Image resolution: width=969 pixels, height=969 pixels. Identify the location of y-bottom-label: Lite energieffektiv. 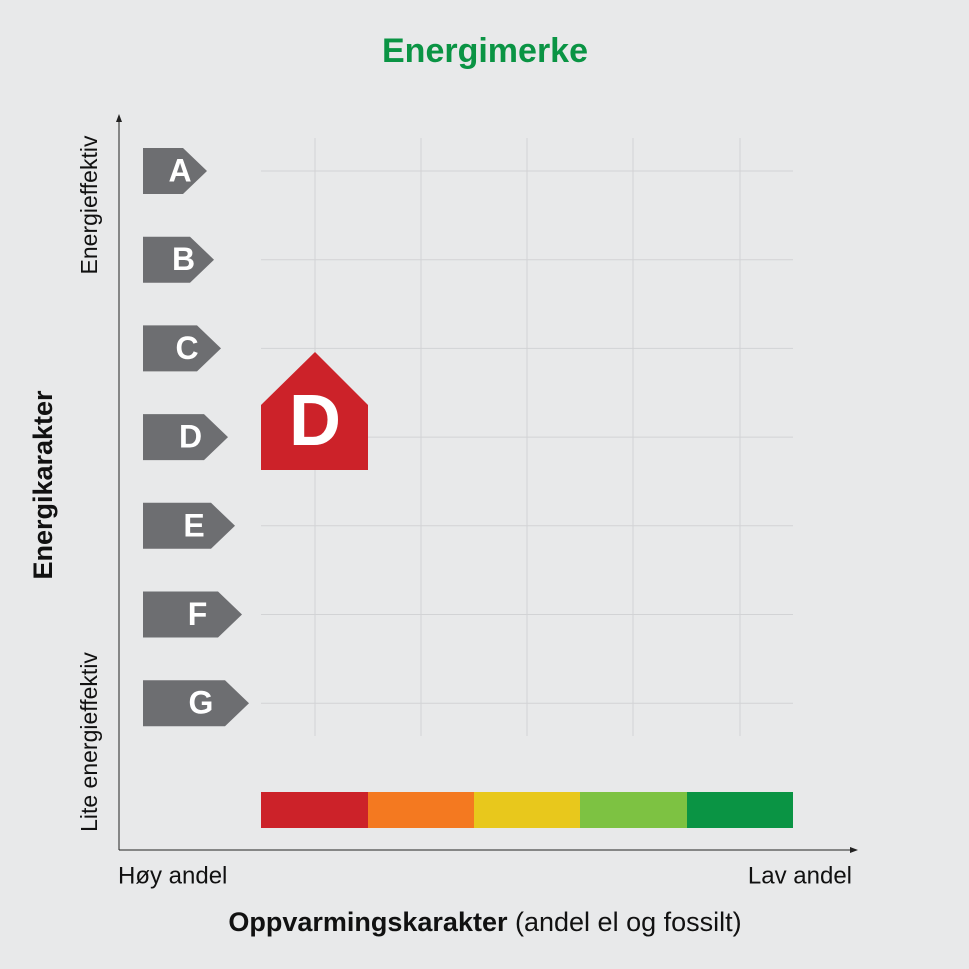
(89, 742).